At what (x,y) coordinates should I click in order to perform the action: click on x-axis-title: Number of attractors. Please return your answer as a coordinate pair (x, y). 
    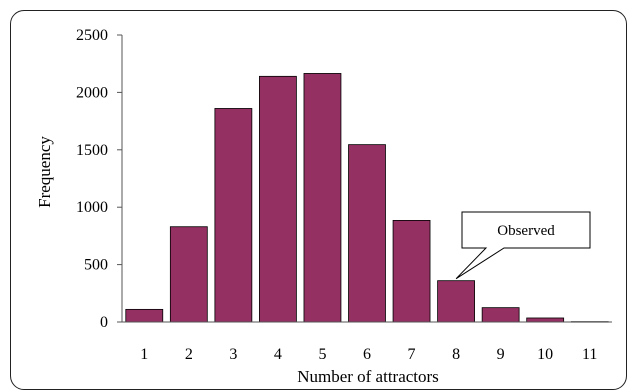
    Looking at the image, I should click on (368, 375).